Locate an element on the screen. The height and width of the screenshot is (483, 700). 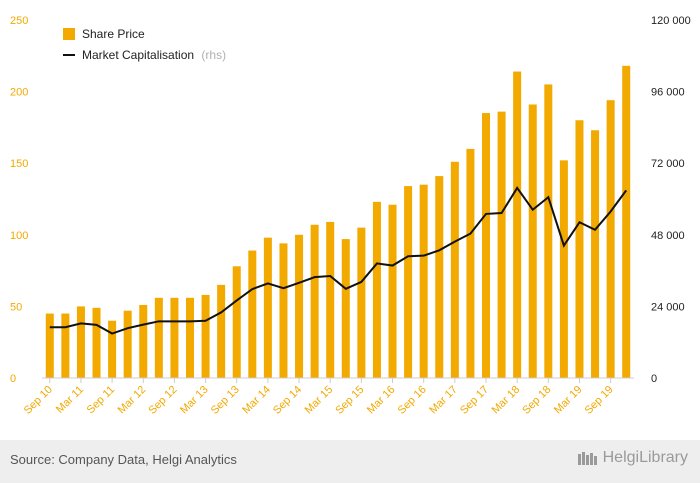
x-axis-tick-label: Sep 11 is located at coordinates (101, 400).